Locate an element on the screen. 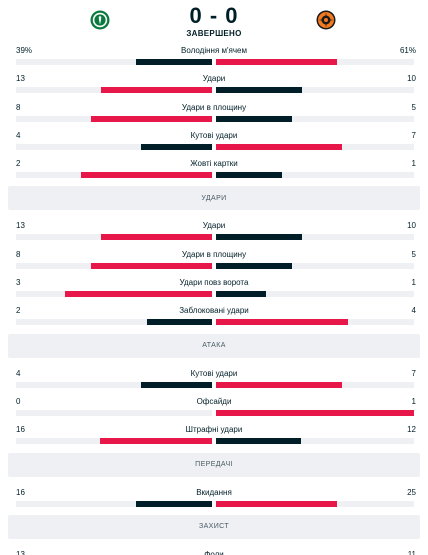 This screenshot has height=555, width=428. stat-label: Вкидання is located at coordinates (214, 492).